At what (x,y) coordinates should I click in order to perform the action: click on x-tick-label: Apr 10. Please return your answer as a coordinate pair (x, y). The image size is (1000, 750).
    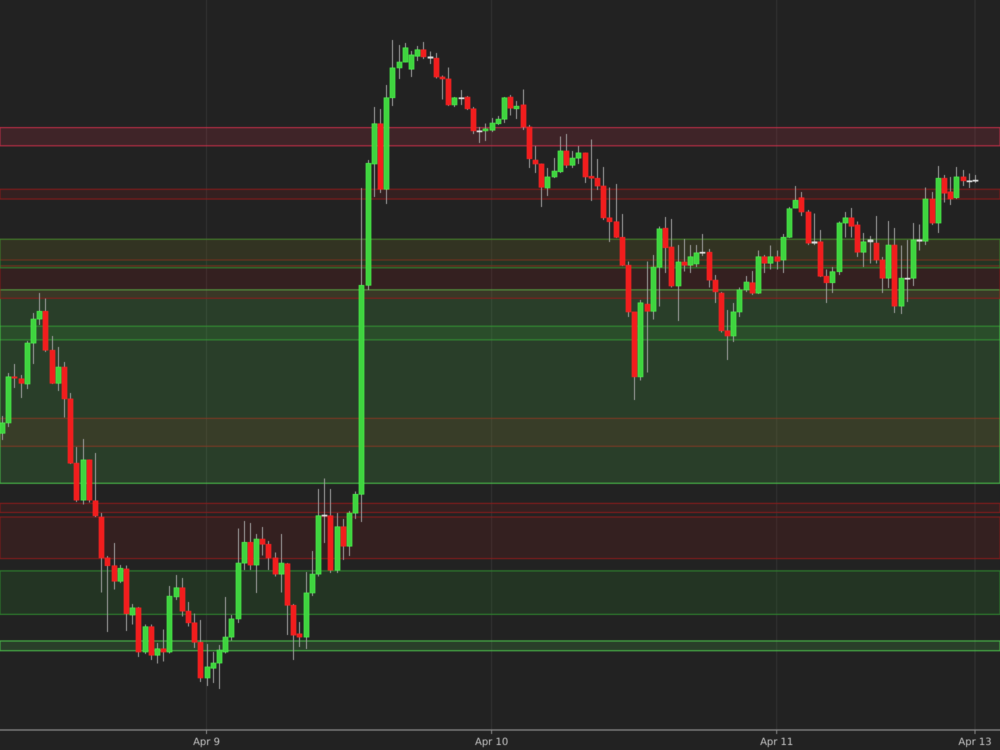
    Looking at the image, I should click on (491, 742).